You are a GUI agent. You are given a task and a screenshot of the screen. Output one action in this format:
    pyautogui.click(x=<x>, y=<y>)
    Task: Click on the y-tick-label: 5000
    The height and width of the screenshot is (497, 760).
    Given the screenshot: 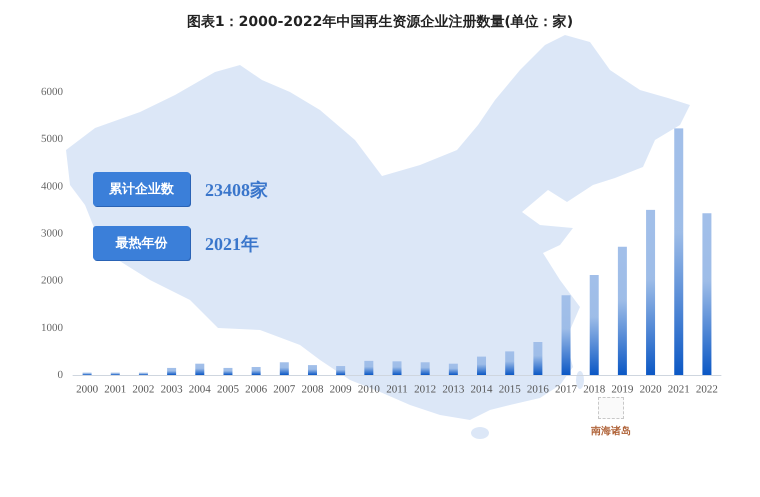 What is the action you would take?
    pyautogui.click(x=52, y=139)
    